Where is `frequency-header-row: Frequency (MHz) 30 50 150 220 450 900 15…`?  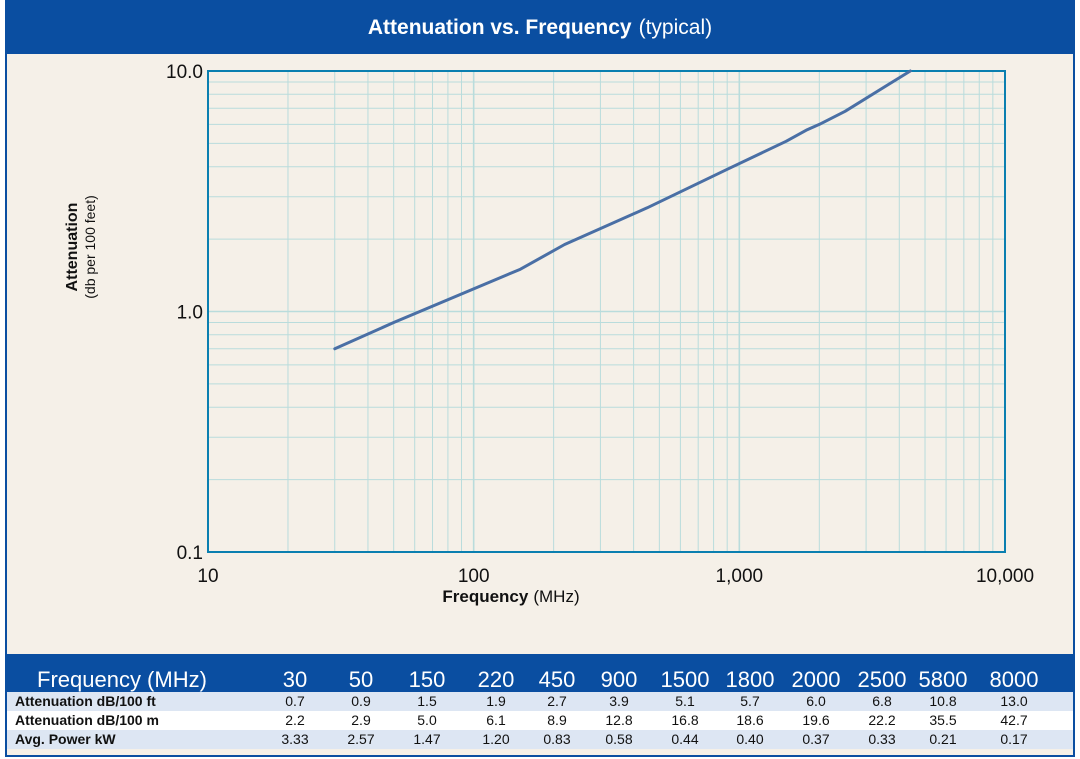
frequency-header-row: Frequency (MHz) 30 50 150 220 450 900 15… is located at coordinates (540, 673).